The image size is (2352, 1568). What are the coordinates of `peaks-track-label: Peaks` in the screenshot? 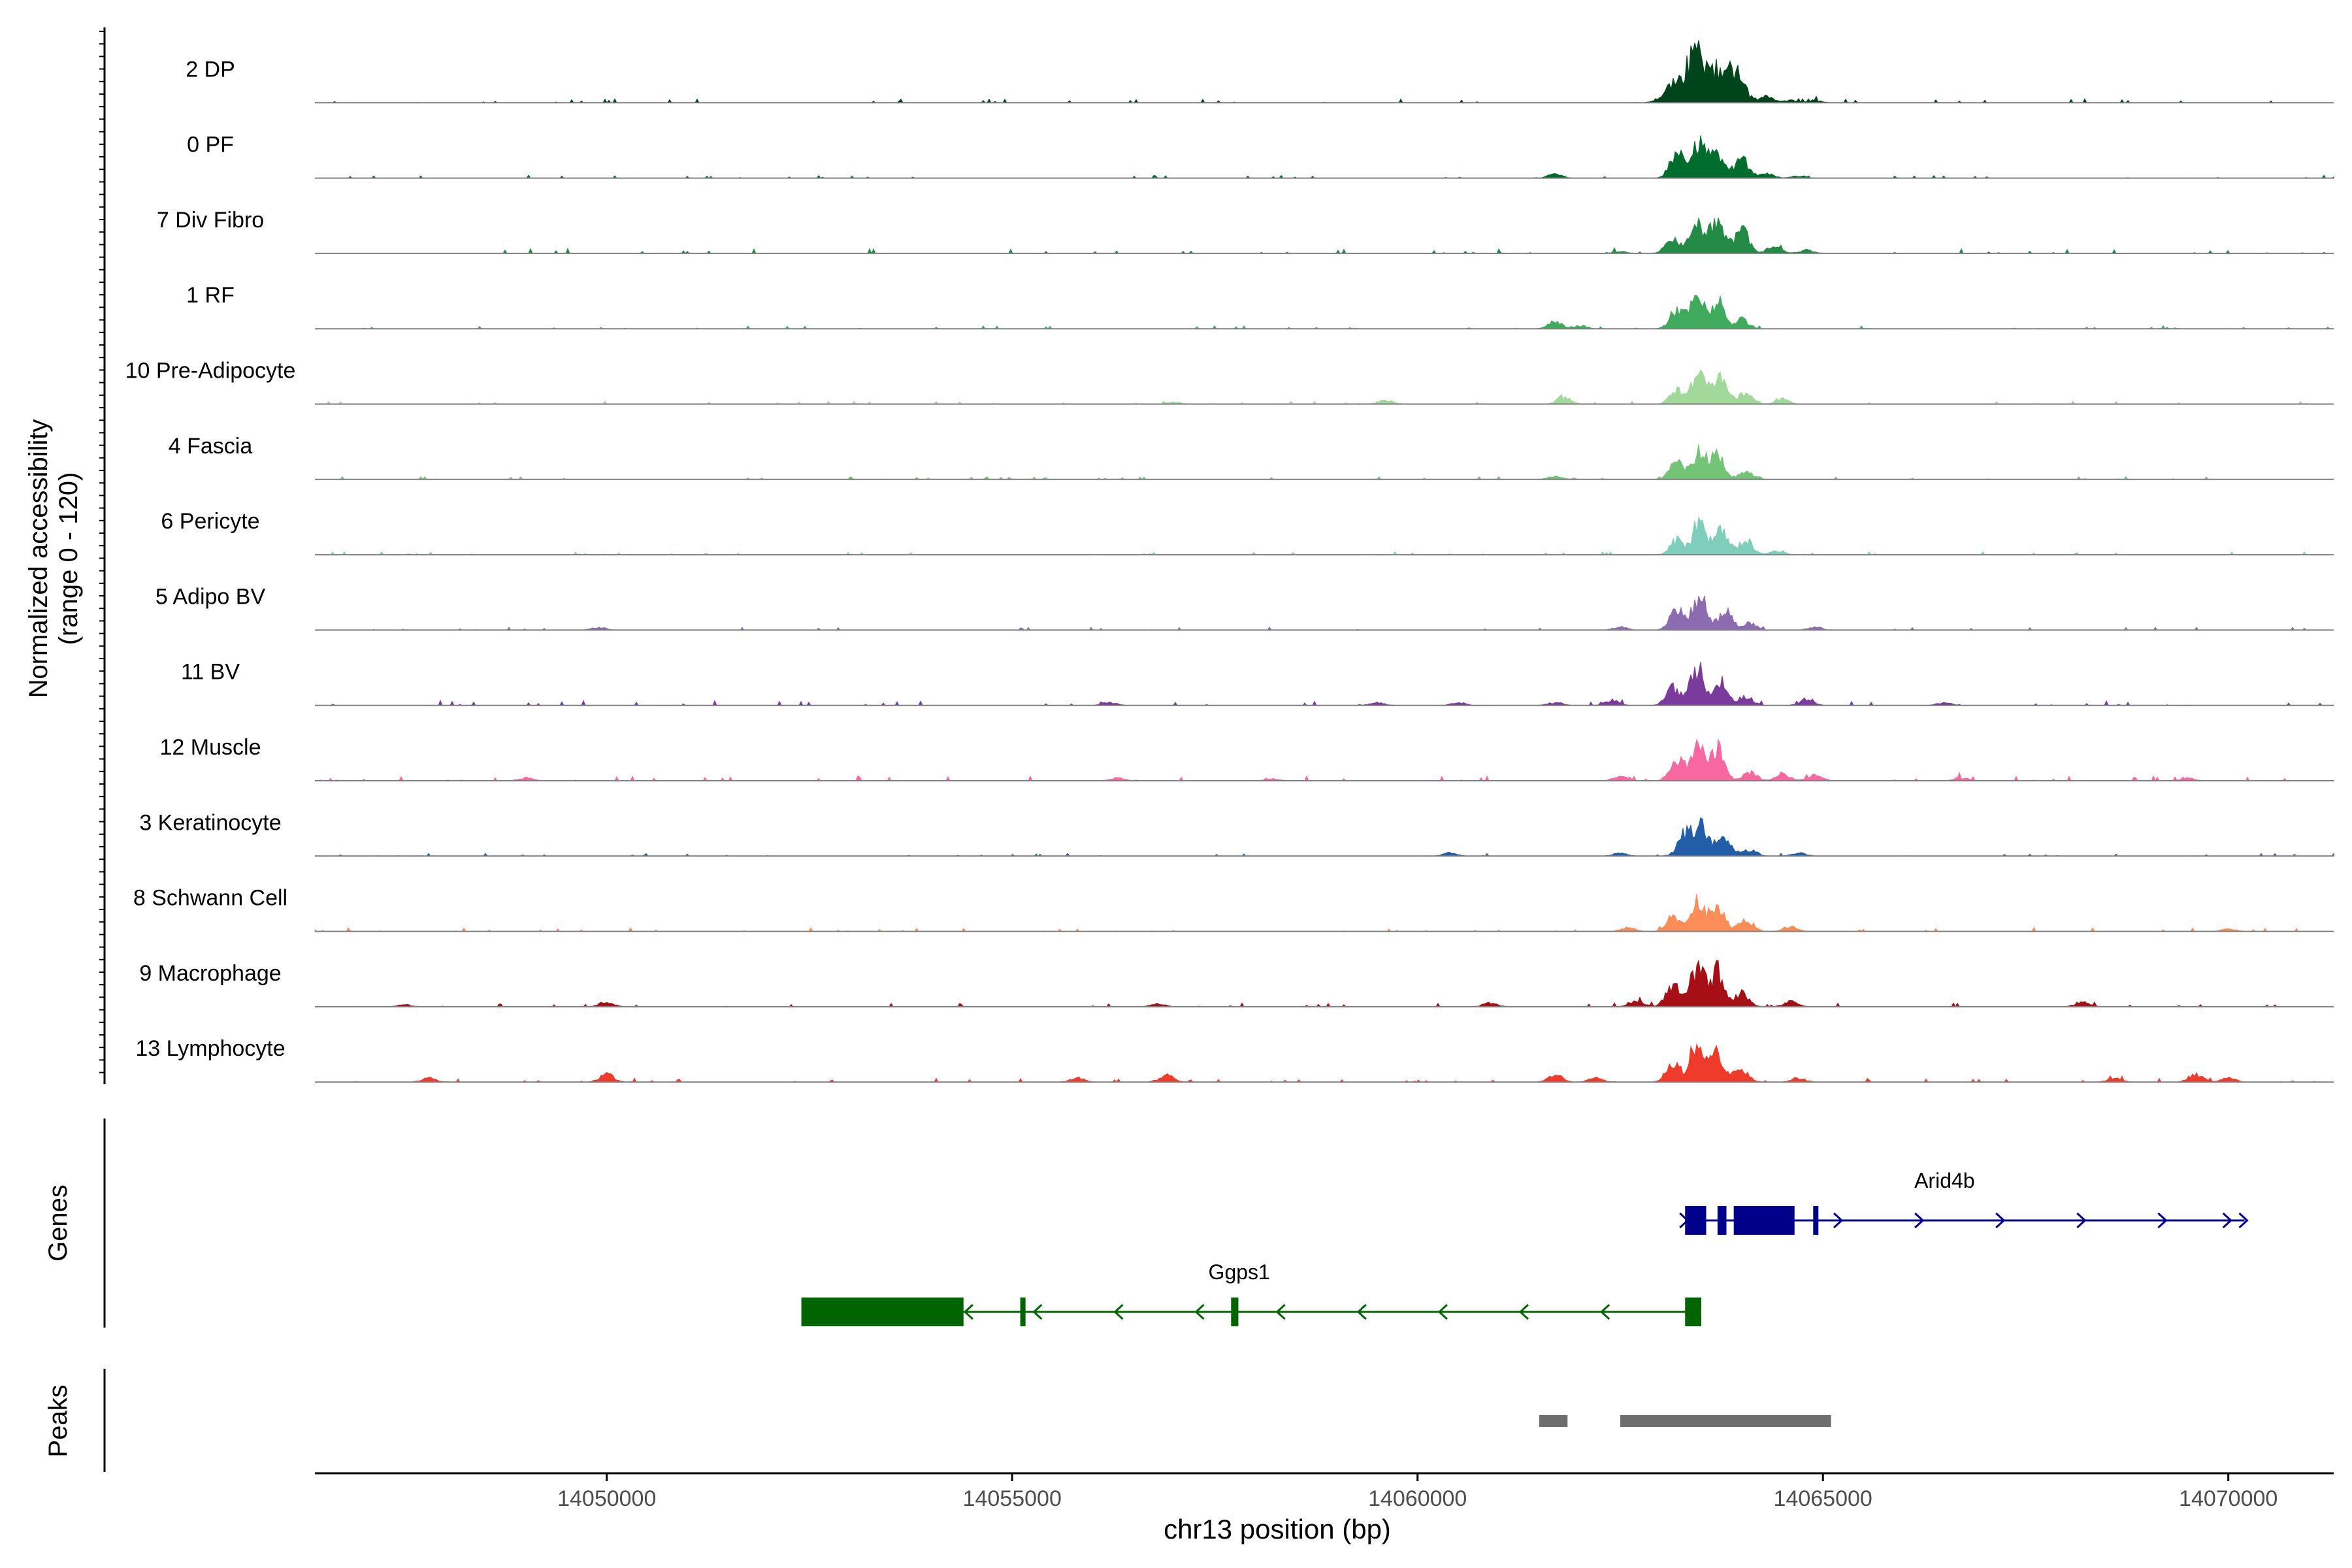 It's located at (58, 1420).